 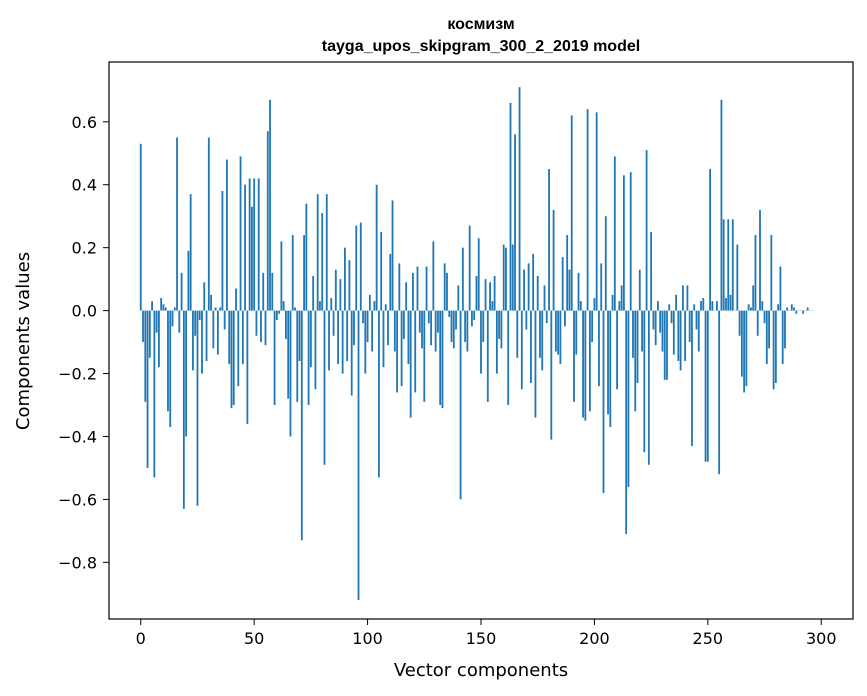 I want to click on x-tick-label: 200, so click(x=594, y=638).